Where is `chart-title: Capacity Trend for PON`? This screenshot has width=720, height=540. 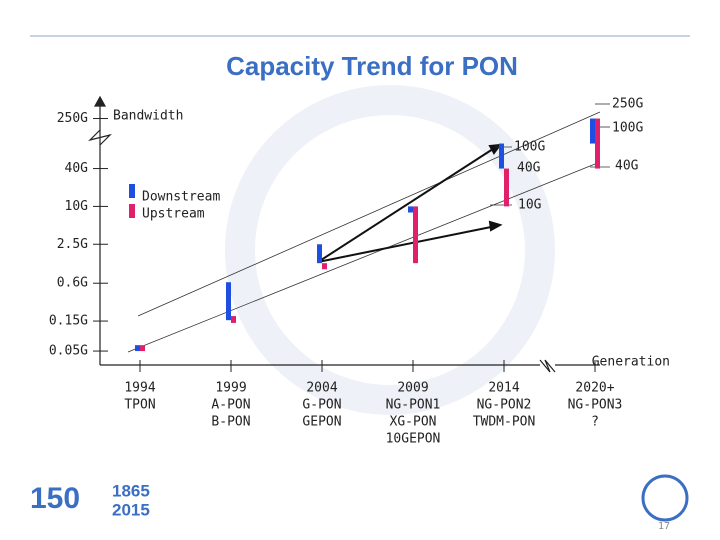
chart-title: Capacity Trend for PON is located at coordinates (372, 66).